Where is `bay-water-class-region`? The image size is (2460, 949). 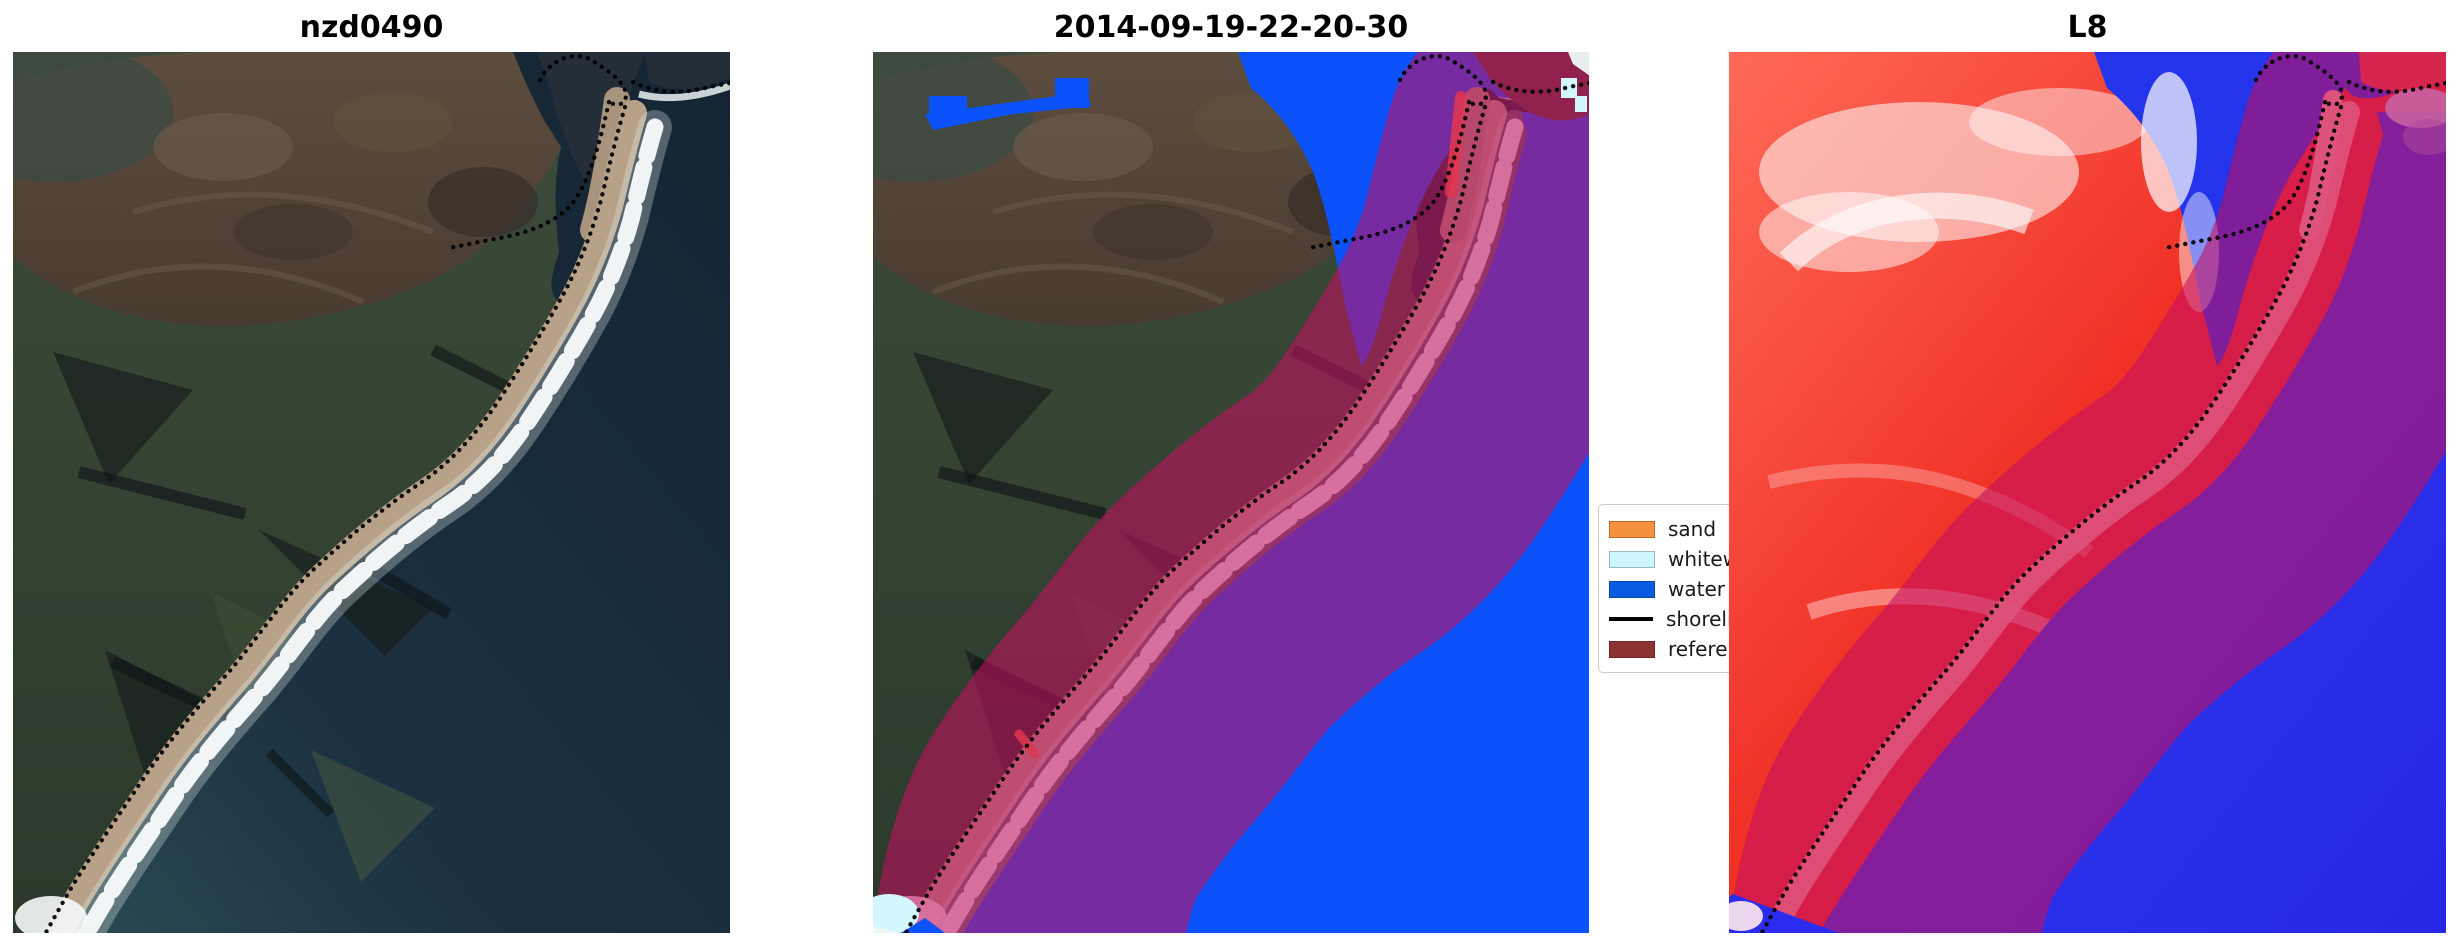
bay-water-class-region is located at coordinates (1410, 209).